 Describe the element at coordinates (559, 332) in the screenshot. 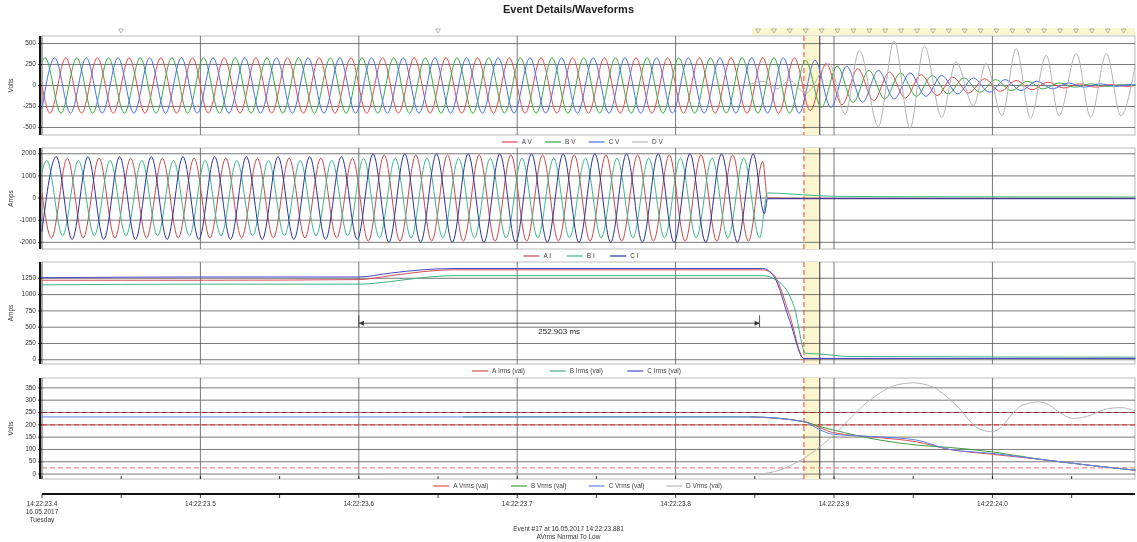

I see `annotation: 252.903 ms` at that location.